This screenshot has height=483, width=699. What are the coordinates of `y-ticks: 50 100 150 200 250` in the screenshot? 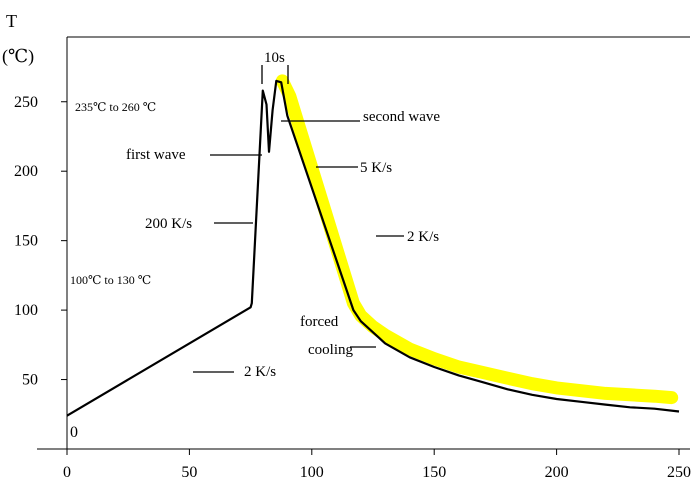 It's located at (40, 241).